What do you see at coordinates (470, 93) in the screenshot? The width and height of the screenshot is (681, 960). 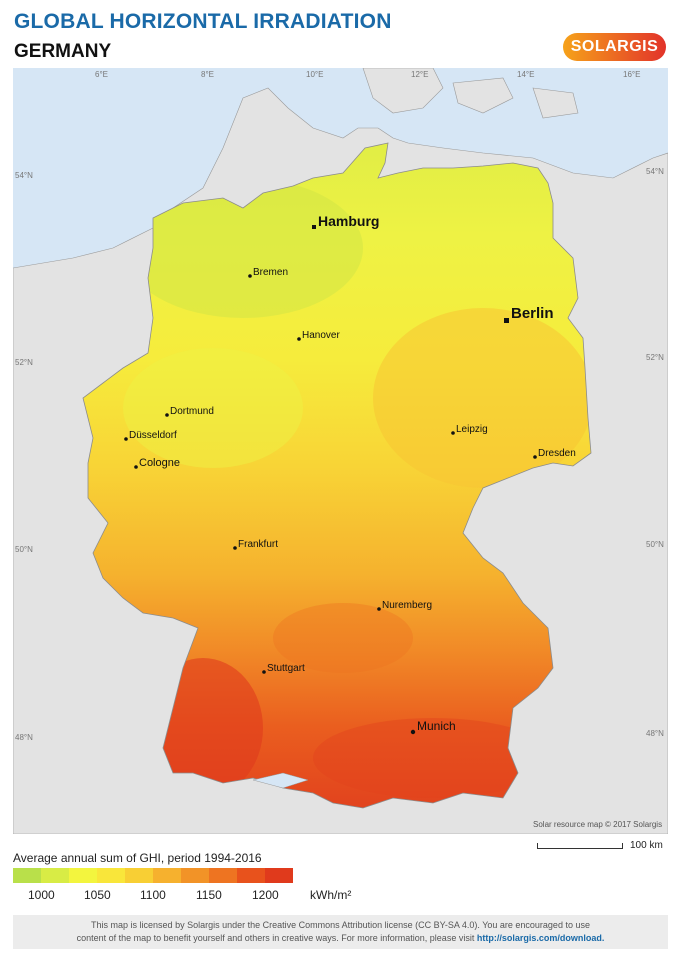 I see `danish-islands` at bounding box center [470, 93].